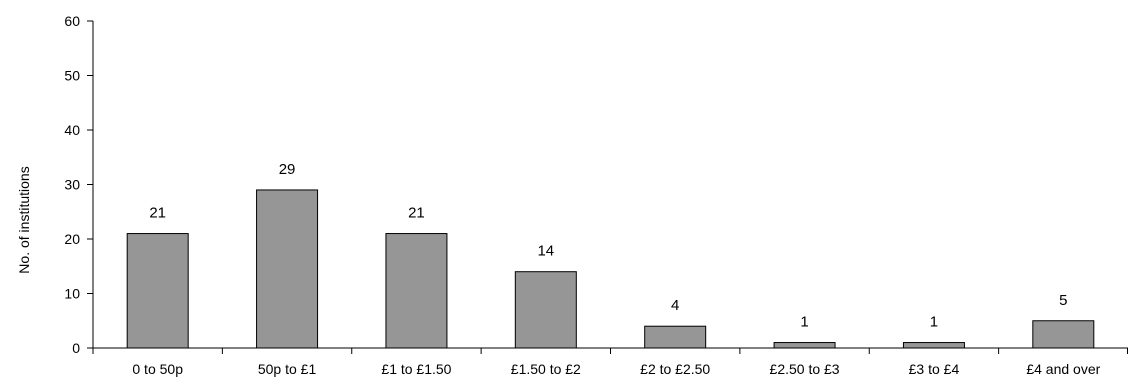 This screenshot has height=382, width=1128. I want to click on y-tick-label: 60, so click(72, 21).